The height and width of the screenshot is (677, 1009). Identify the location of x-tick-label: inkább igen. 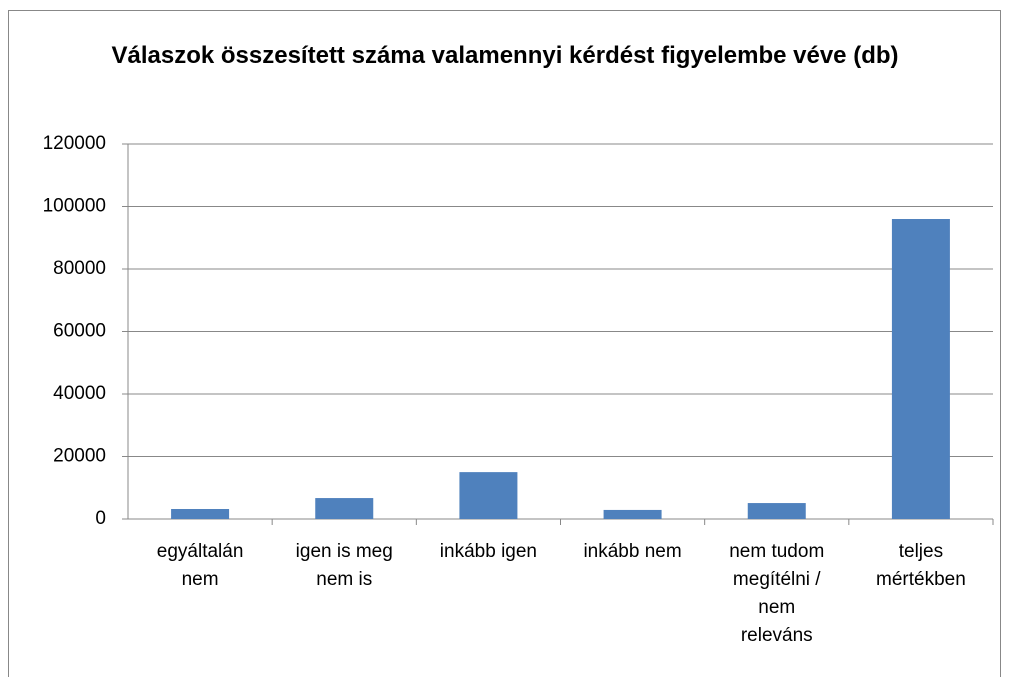
(488, 551).